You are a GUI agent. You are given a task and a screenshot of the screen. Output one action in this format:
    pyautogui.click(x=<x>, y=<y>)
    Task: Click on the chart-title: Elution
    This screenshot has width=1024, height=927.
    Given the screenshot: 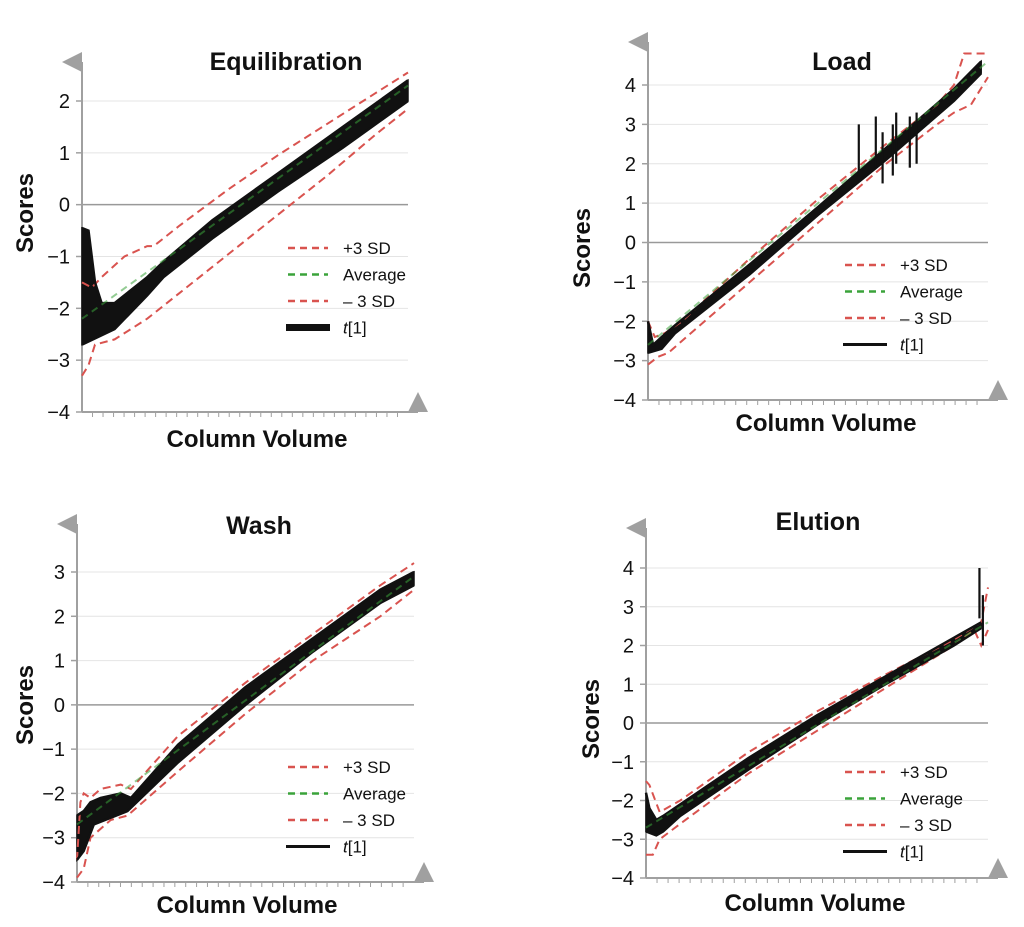 What is the action you would take?
    pyautogui.click(x=818, y=522)
    